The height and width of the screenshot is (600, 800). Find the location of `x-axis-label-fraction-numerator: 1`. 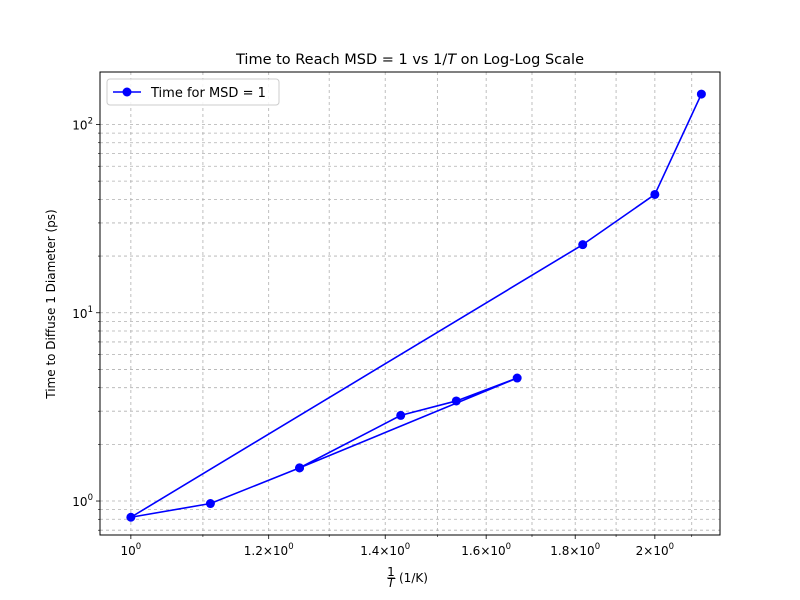

x-axis-label-fraction-numerator: 1 is located at coordinates (391, 572).